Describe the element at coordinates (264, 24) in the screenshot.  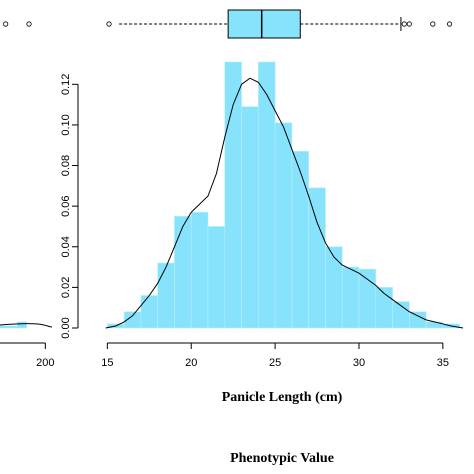
I see `boxplot-box` at that location.